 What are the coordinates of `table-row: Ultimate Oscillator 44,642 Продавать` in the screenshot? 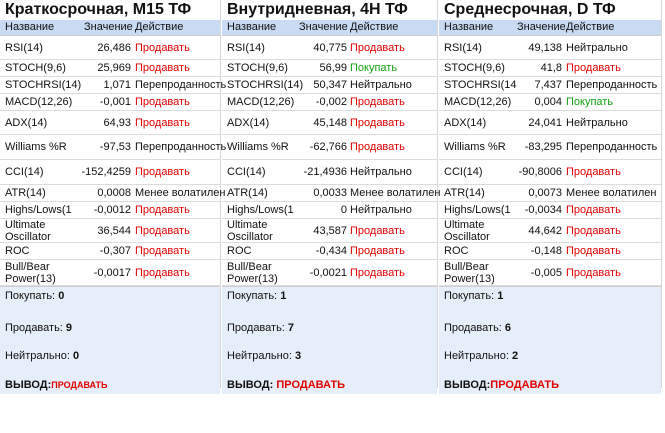 It's located at (550, 231).